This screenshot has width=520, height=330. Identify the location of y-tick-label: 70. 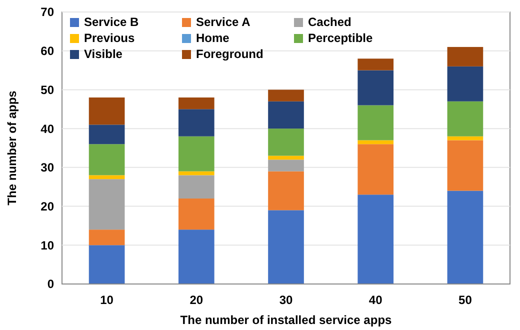
(47, 12).